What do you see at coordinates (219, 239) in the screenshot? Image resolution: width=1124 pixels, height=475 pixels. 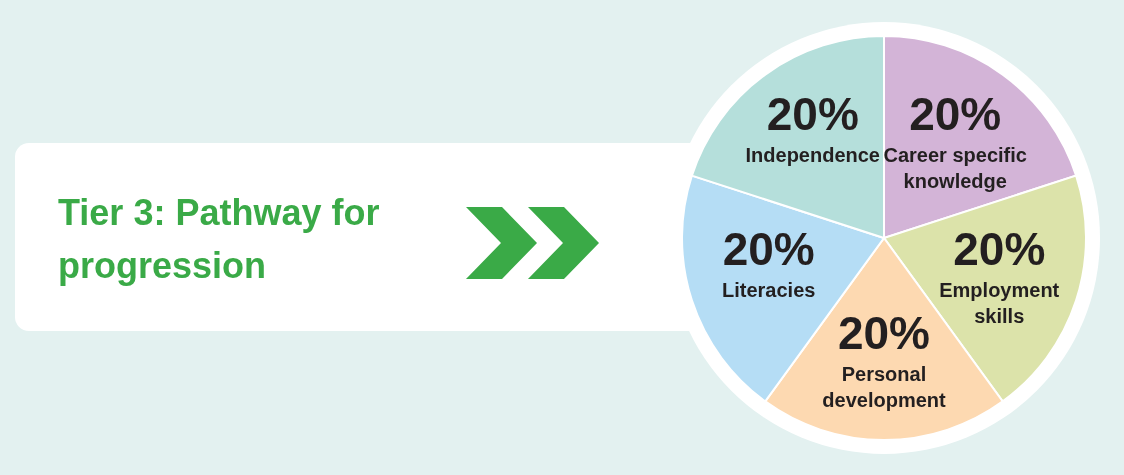 I see `text: Tier 3: Pathway for progression` at bounding box center [219, 239].